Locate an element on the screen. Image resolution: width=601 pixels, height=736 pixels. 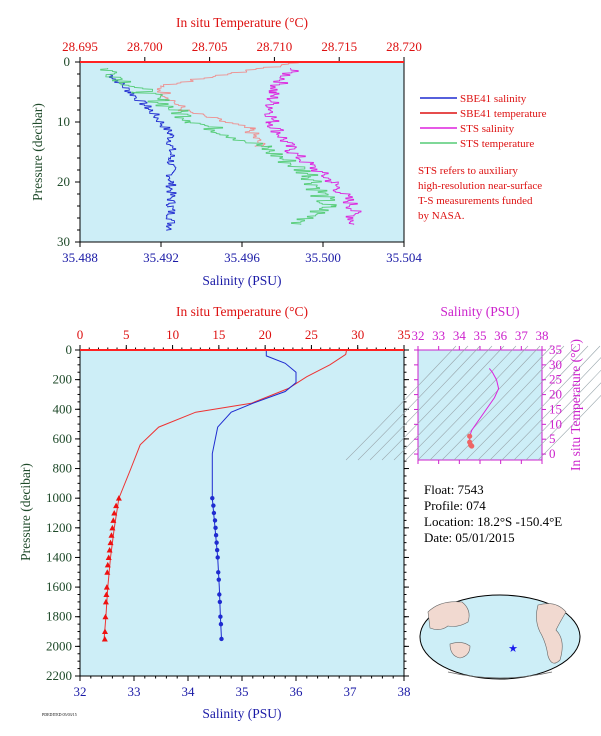
float-id: Float: 7543 is located at coordinates (454, 489).